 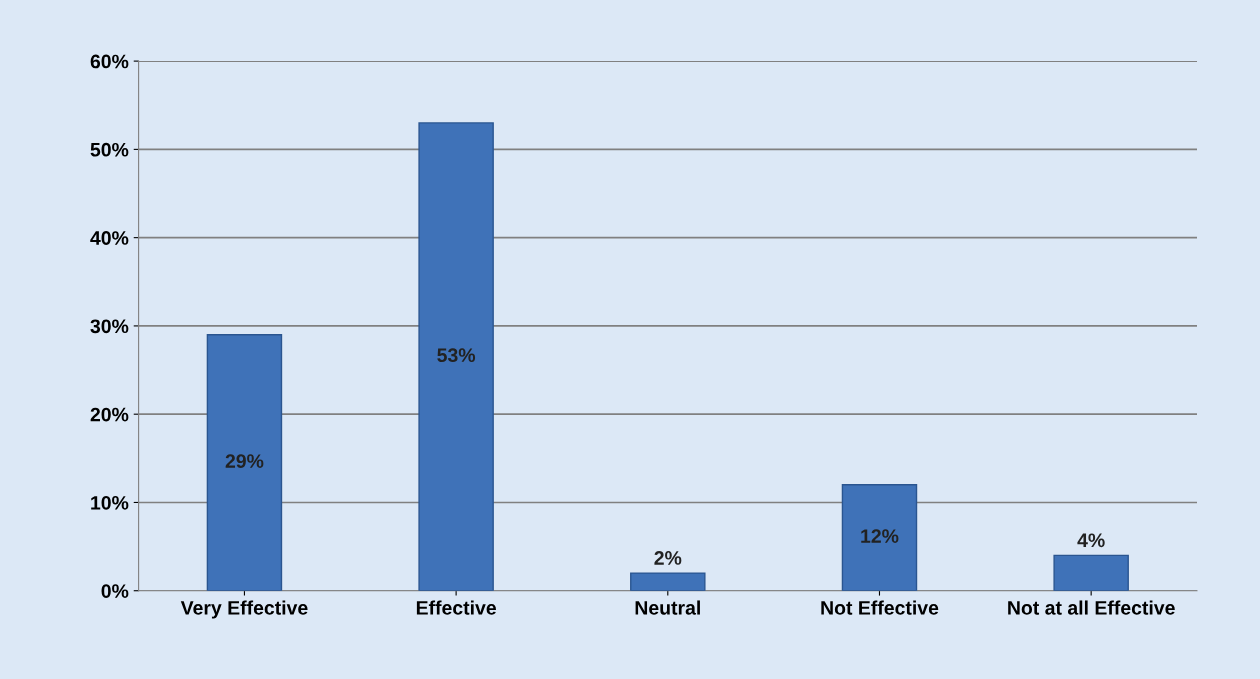 I want to click on x-tick-label: Effective, so click(x=456, y=607).